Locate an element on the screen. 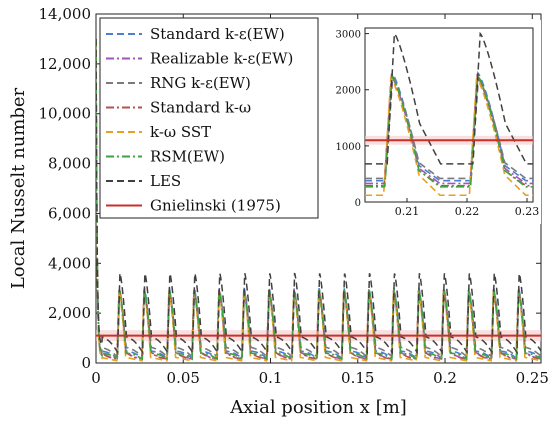  inset-y-tick-label: 2000 is located at coordinates (348, 91).